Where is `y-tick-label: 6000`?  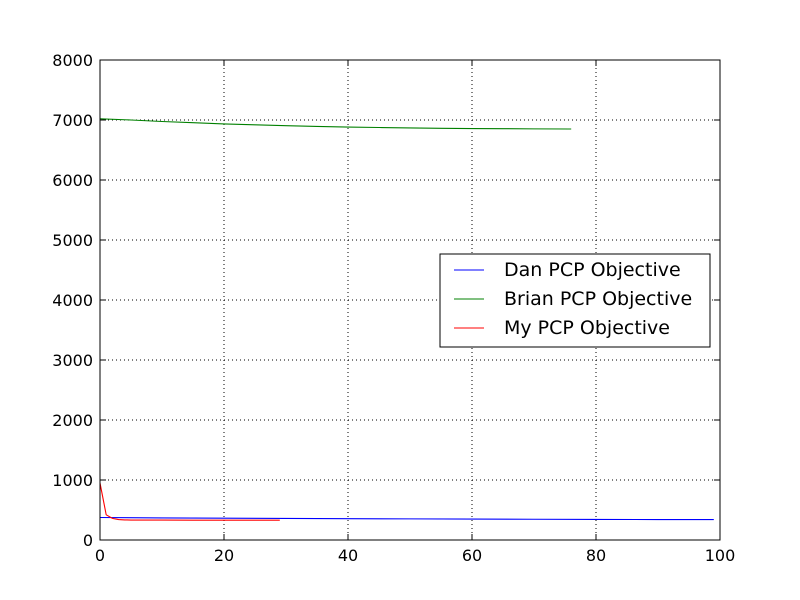
y-tick-label: 6000 is located at coordinates (72, 180).